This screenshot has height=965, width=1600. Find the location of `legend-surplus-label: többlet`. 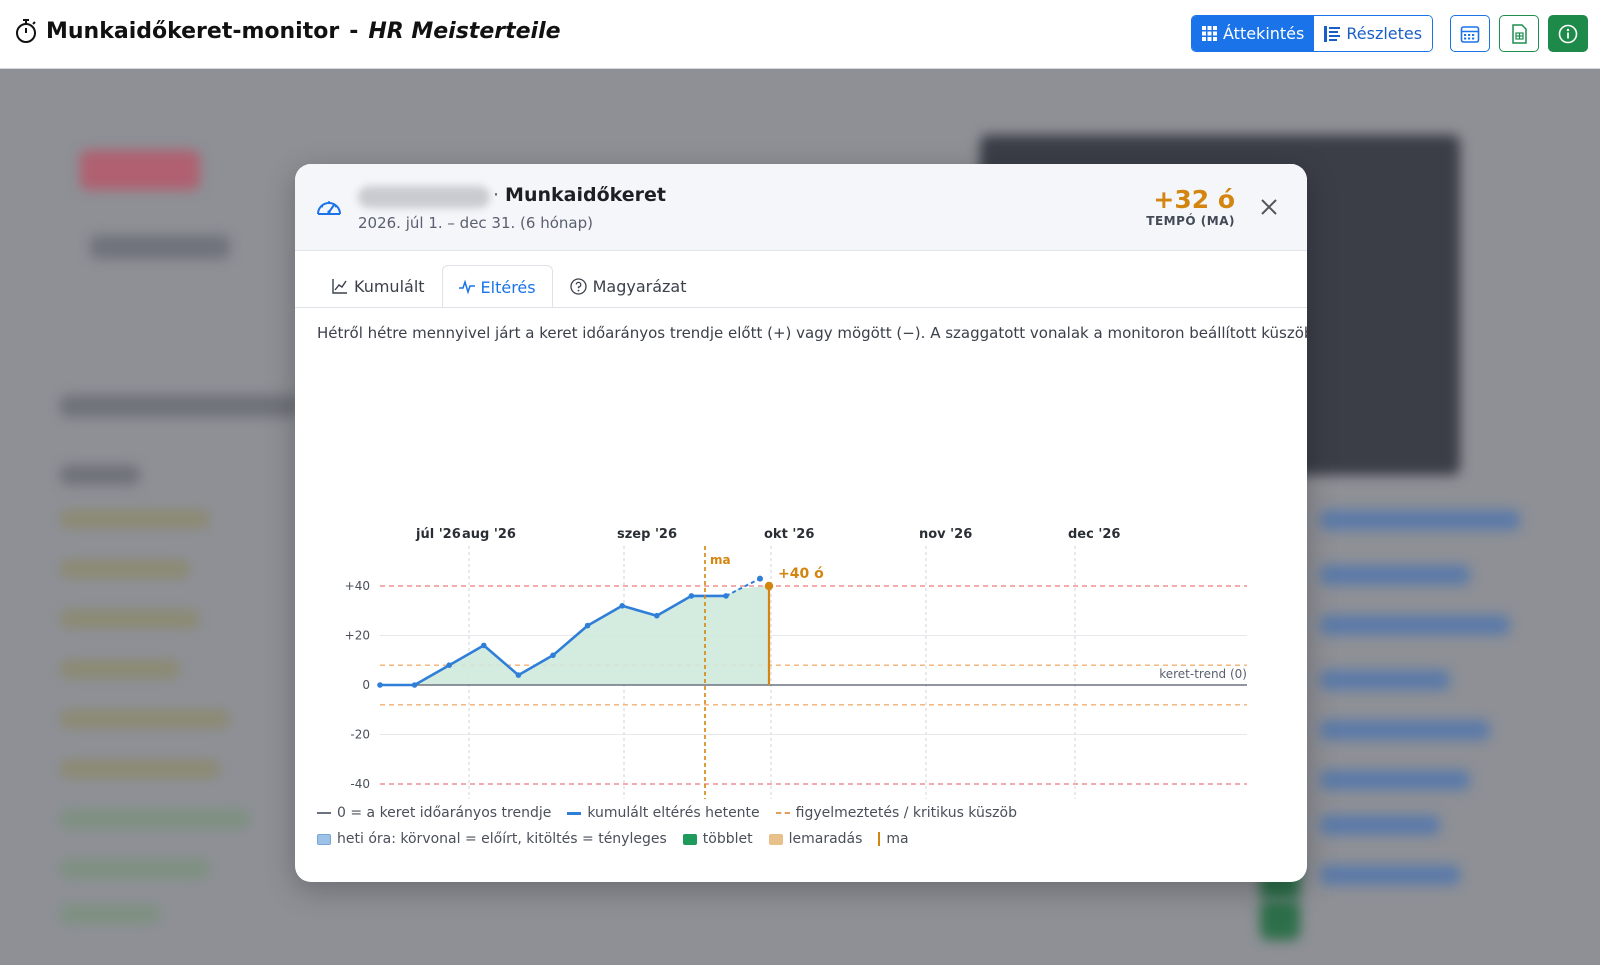

legend-surplus-label: többlet is located at coordinates (727, 839).